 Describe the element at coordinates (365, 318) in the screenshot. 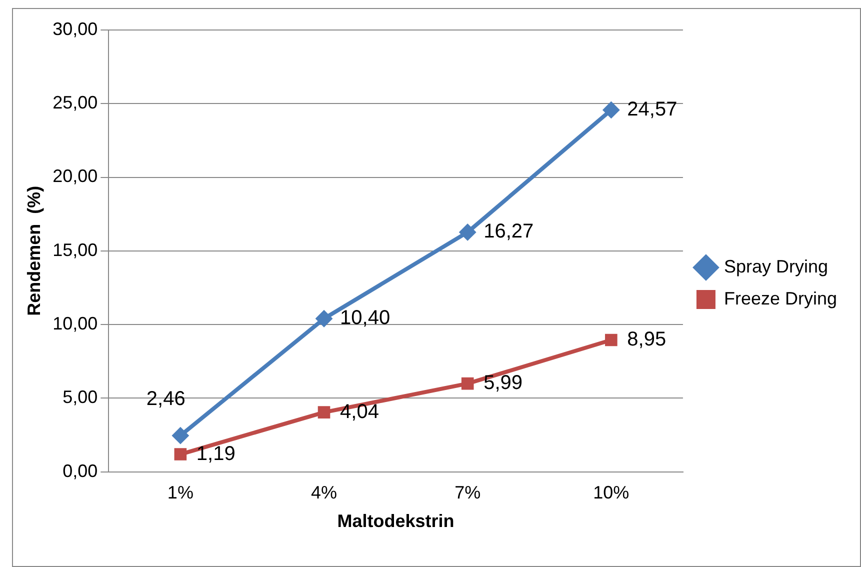

I see `data-label: 10,40` at that location.